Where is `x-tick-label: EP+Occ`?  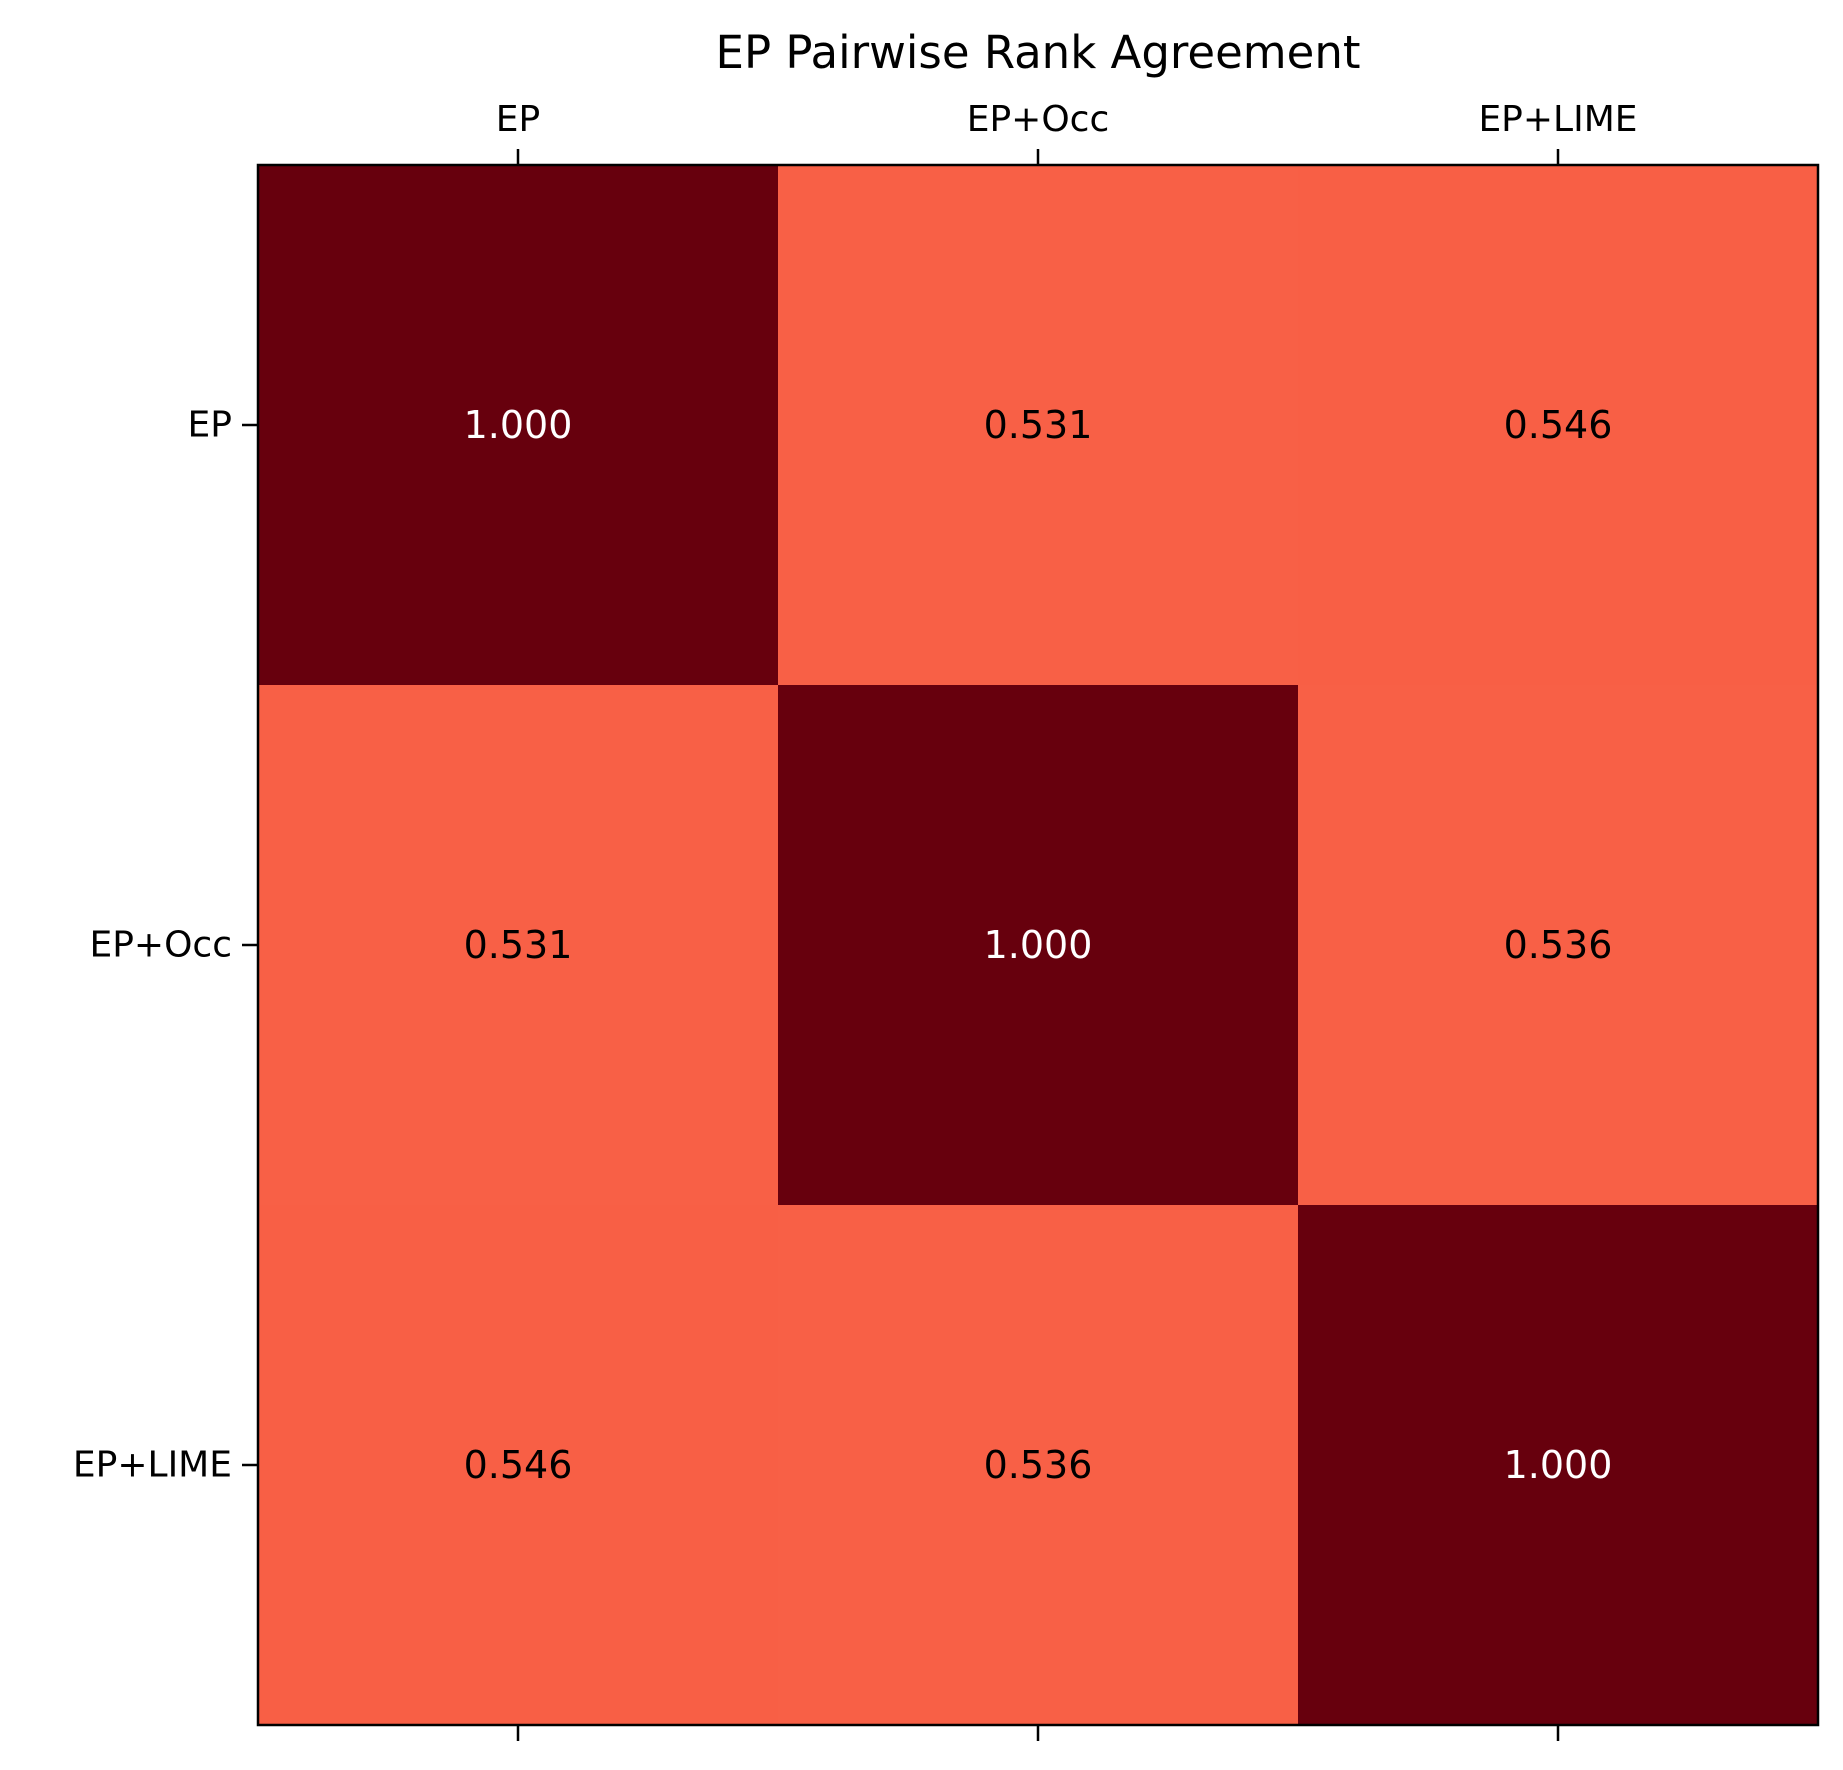
x-tick-label: EP+Occ is located at coordinates (1038, 119).